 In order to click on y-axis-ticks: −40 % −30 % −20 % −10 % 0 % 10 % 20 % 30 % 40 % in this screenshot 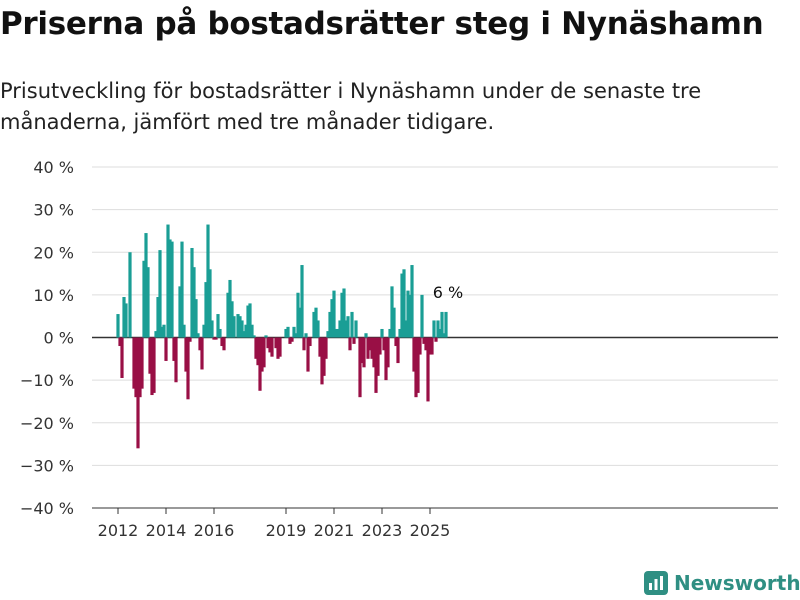, I will do `click(47, 338)`.